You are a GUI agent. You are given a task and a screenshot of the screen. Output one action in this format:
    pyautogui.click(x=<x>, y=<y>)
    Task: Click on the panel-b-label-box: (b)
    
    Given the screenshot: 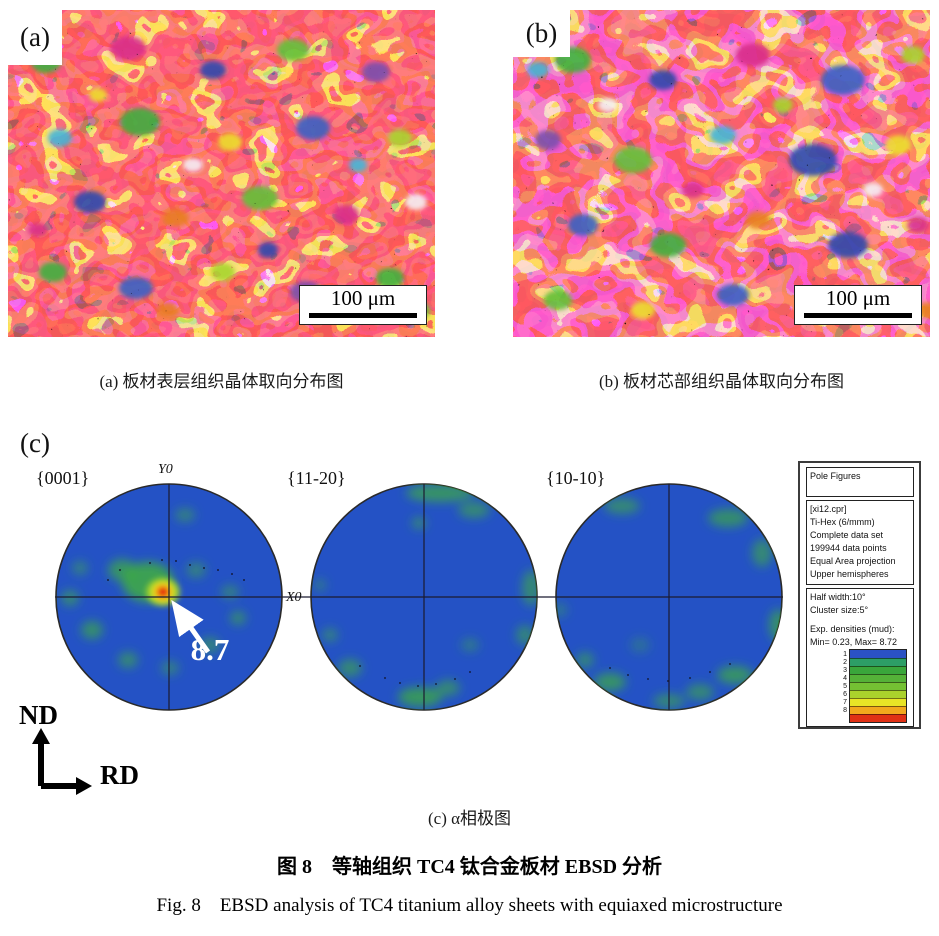 What is the action you would take?
    pyautogui.click(x=541, y=33)
    